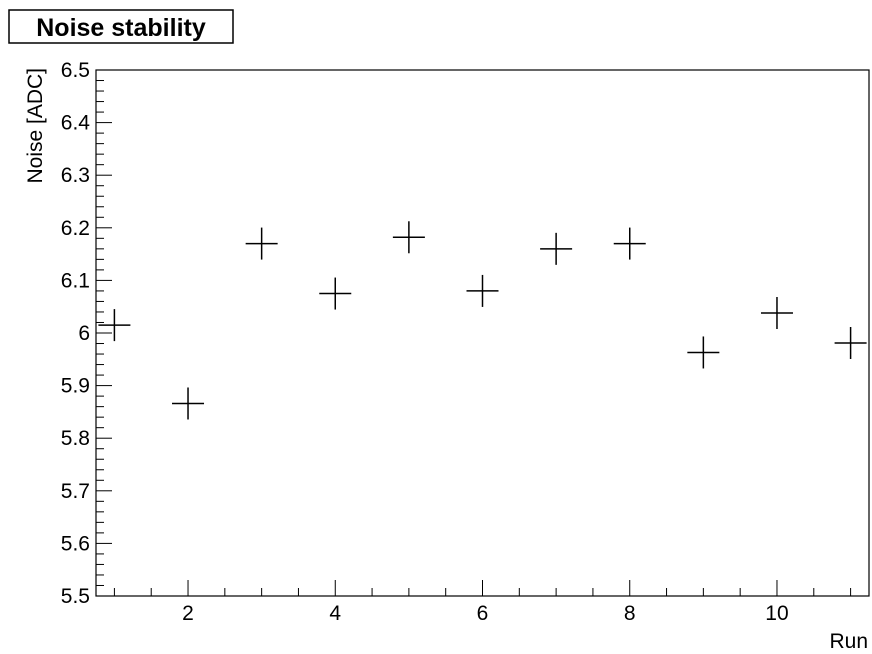 This screenshot has height=654, width=872. What do you see at coordinates (75, 228) in the screenshot?
I see `y-tick-label: 6.2` at bounding box center [75, 228].